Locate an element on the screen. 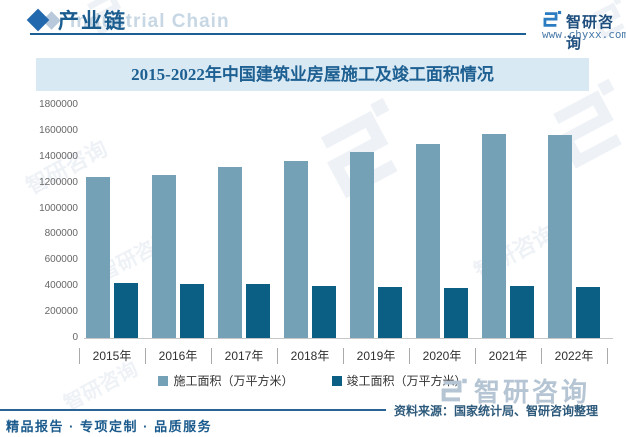 The image size is (626, 437). legend-label: 施工面积（万平方米） is located at coordinates (233, 381).